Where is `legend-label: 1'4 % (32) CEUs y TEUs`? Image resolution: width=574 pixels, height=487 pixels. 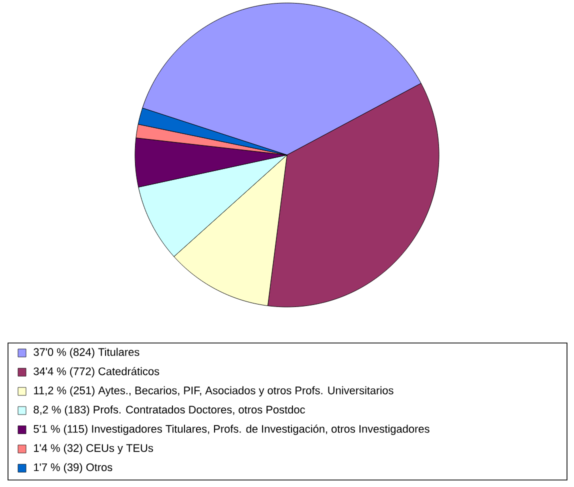 legend-label: 1'4 % (32) CEUs y TEUs is located at coordinates (94, 449).